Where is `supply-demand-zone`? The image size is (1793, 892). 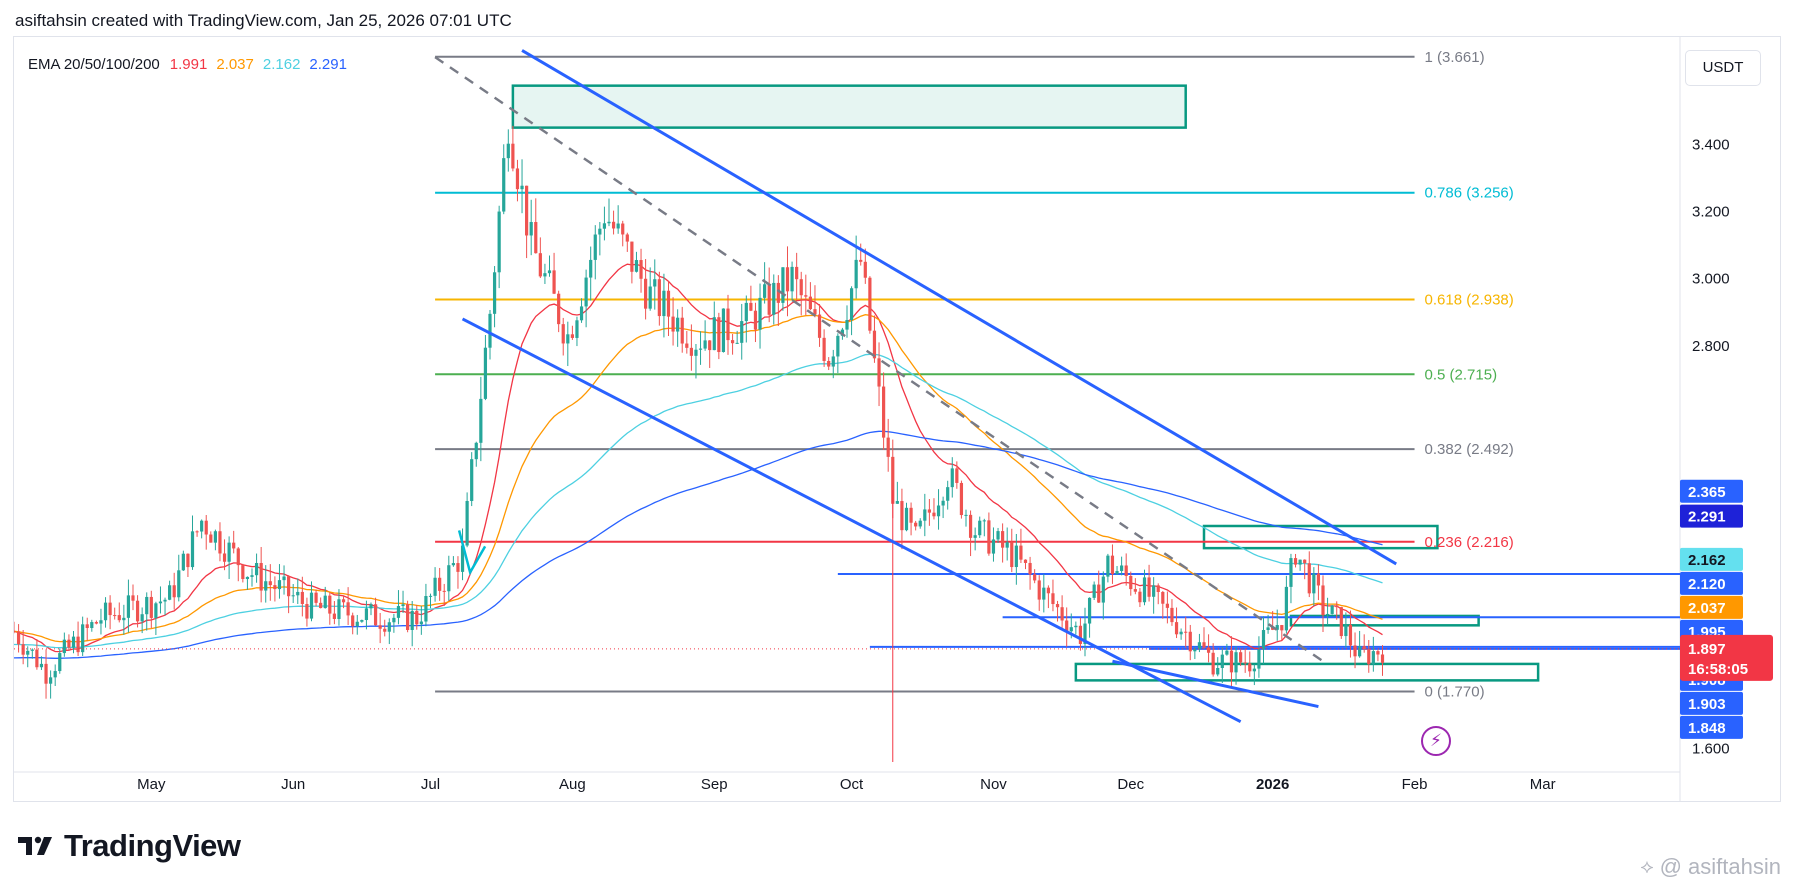
supply-demand-zone is located at coordinates (1320, 537).